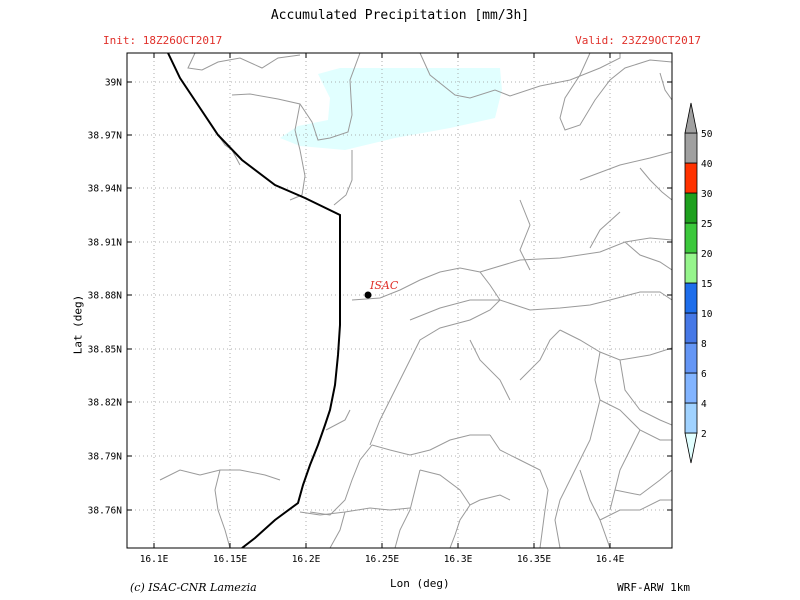 The width and height of the screenshot is (800, 600). I want to click on y-tick-label: 38.79N, so click(105, 457).